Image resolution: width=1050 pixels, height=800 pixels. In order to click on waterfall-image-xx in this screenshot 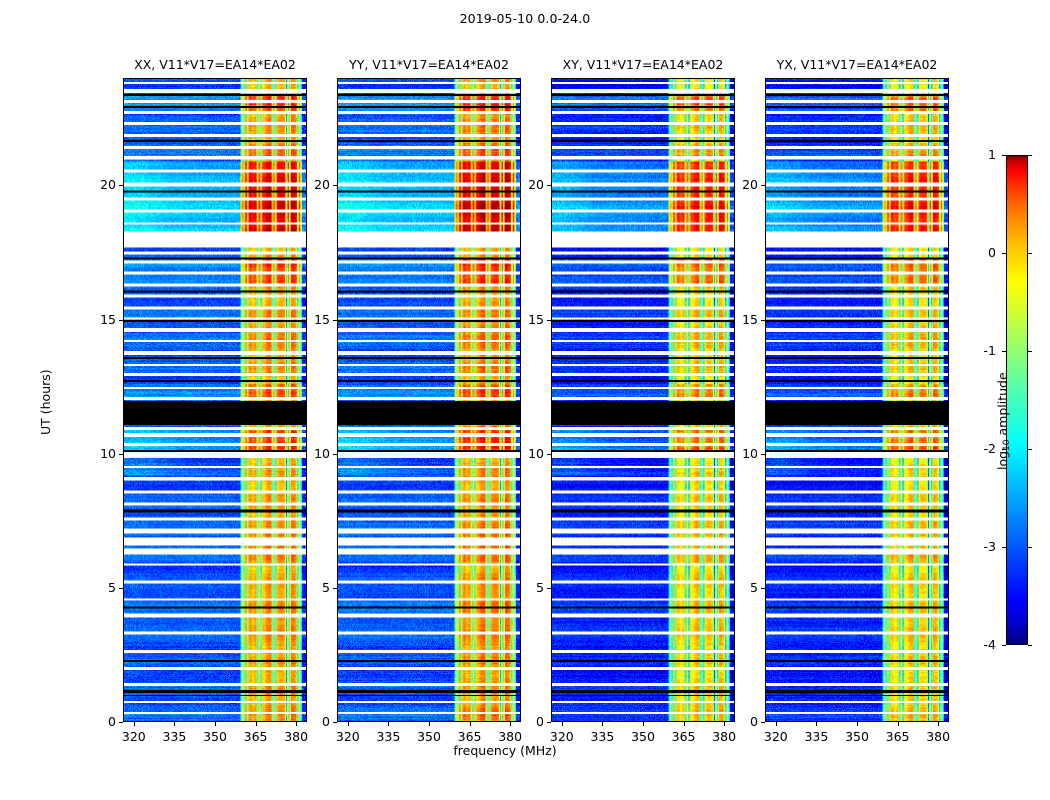, I will do `click(215, 400)`.